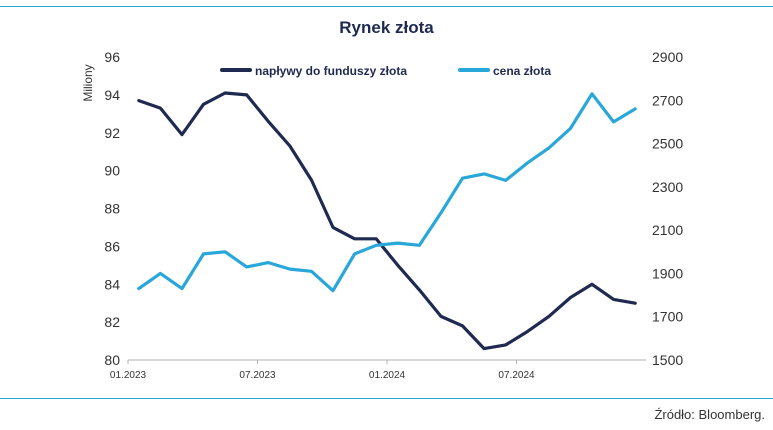  Describe the element at coordinates (667, 230) in the screenshot. I see `y-right-tick-label: 2100` at that location.